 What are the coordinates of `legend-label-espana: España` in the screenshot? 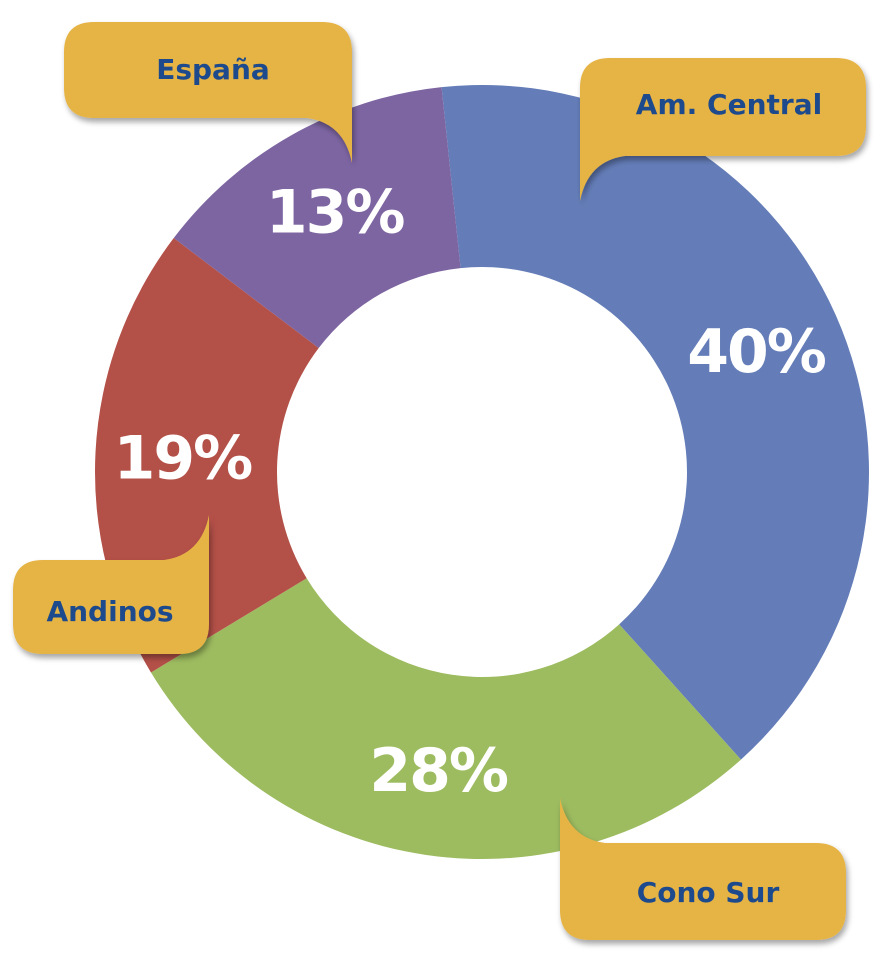 It's located at (213, 69).